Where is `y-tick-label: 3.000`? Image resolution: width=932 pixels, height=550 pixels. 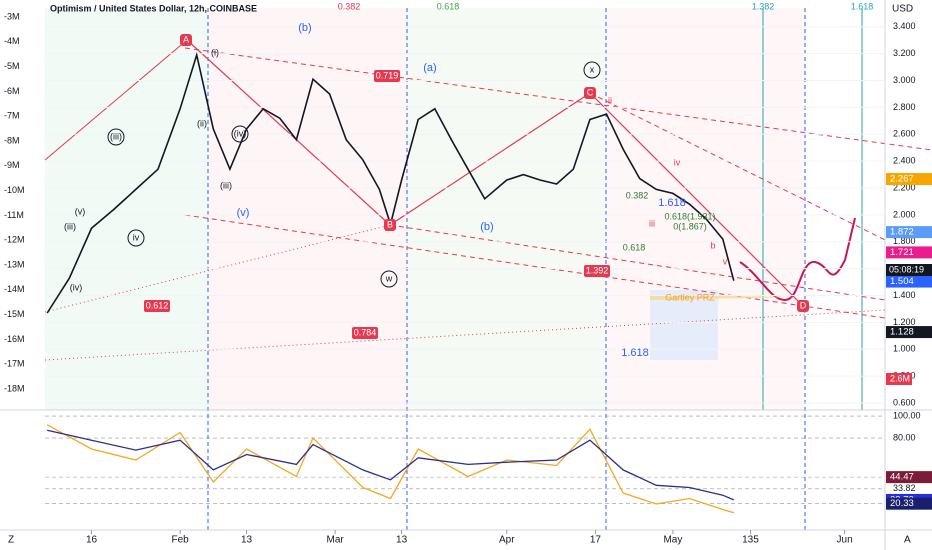
y-tick-label: 3.000 is located at coordinates (904, 80).